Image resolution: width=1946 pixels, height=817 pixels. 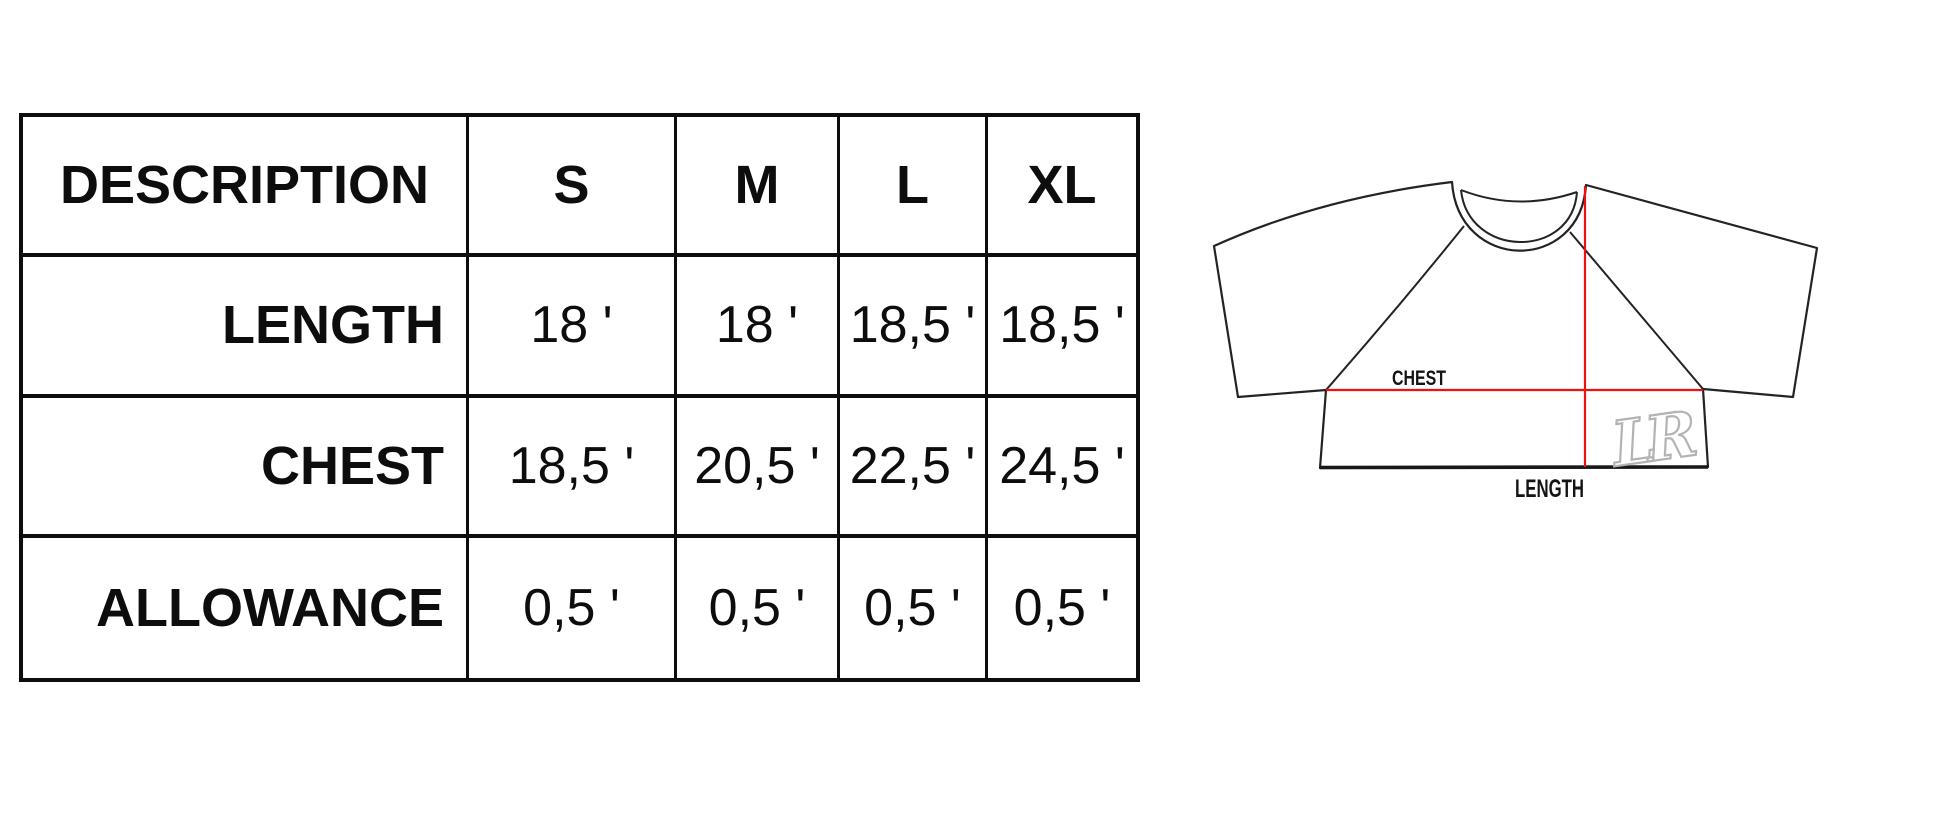 I want to click on cell-length-m: 18 ', so click(x=758, y=327).